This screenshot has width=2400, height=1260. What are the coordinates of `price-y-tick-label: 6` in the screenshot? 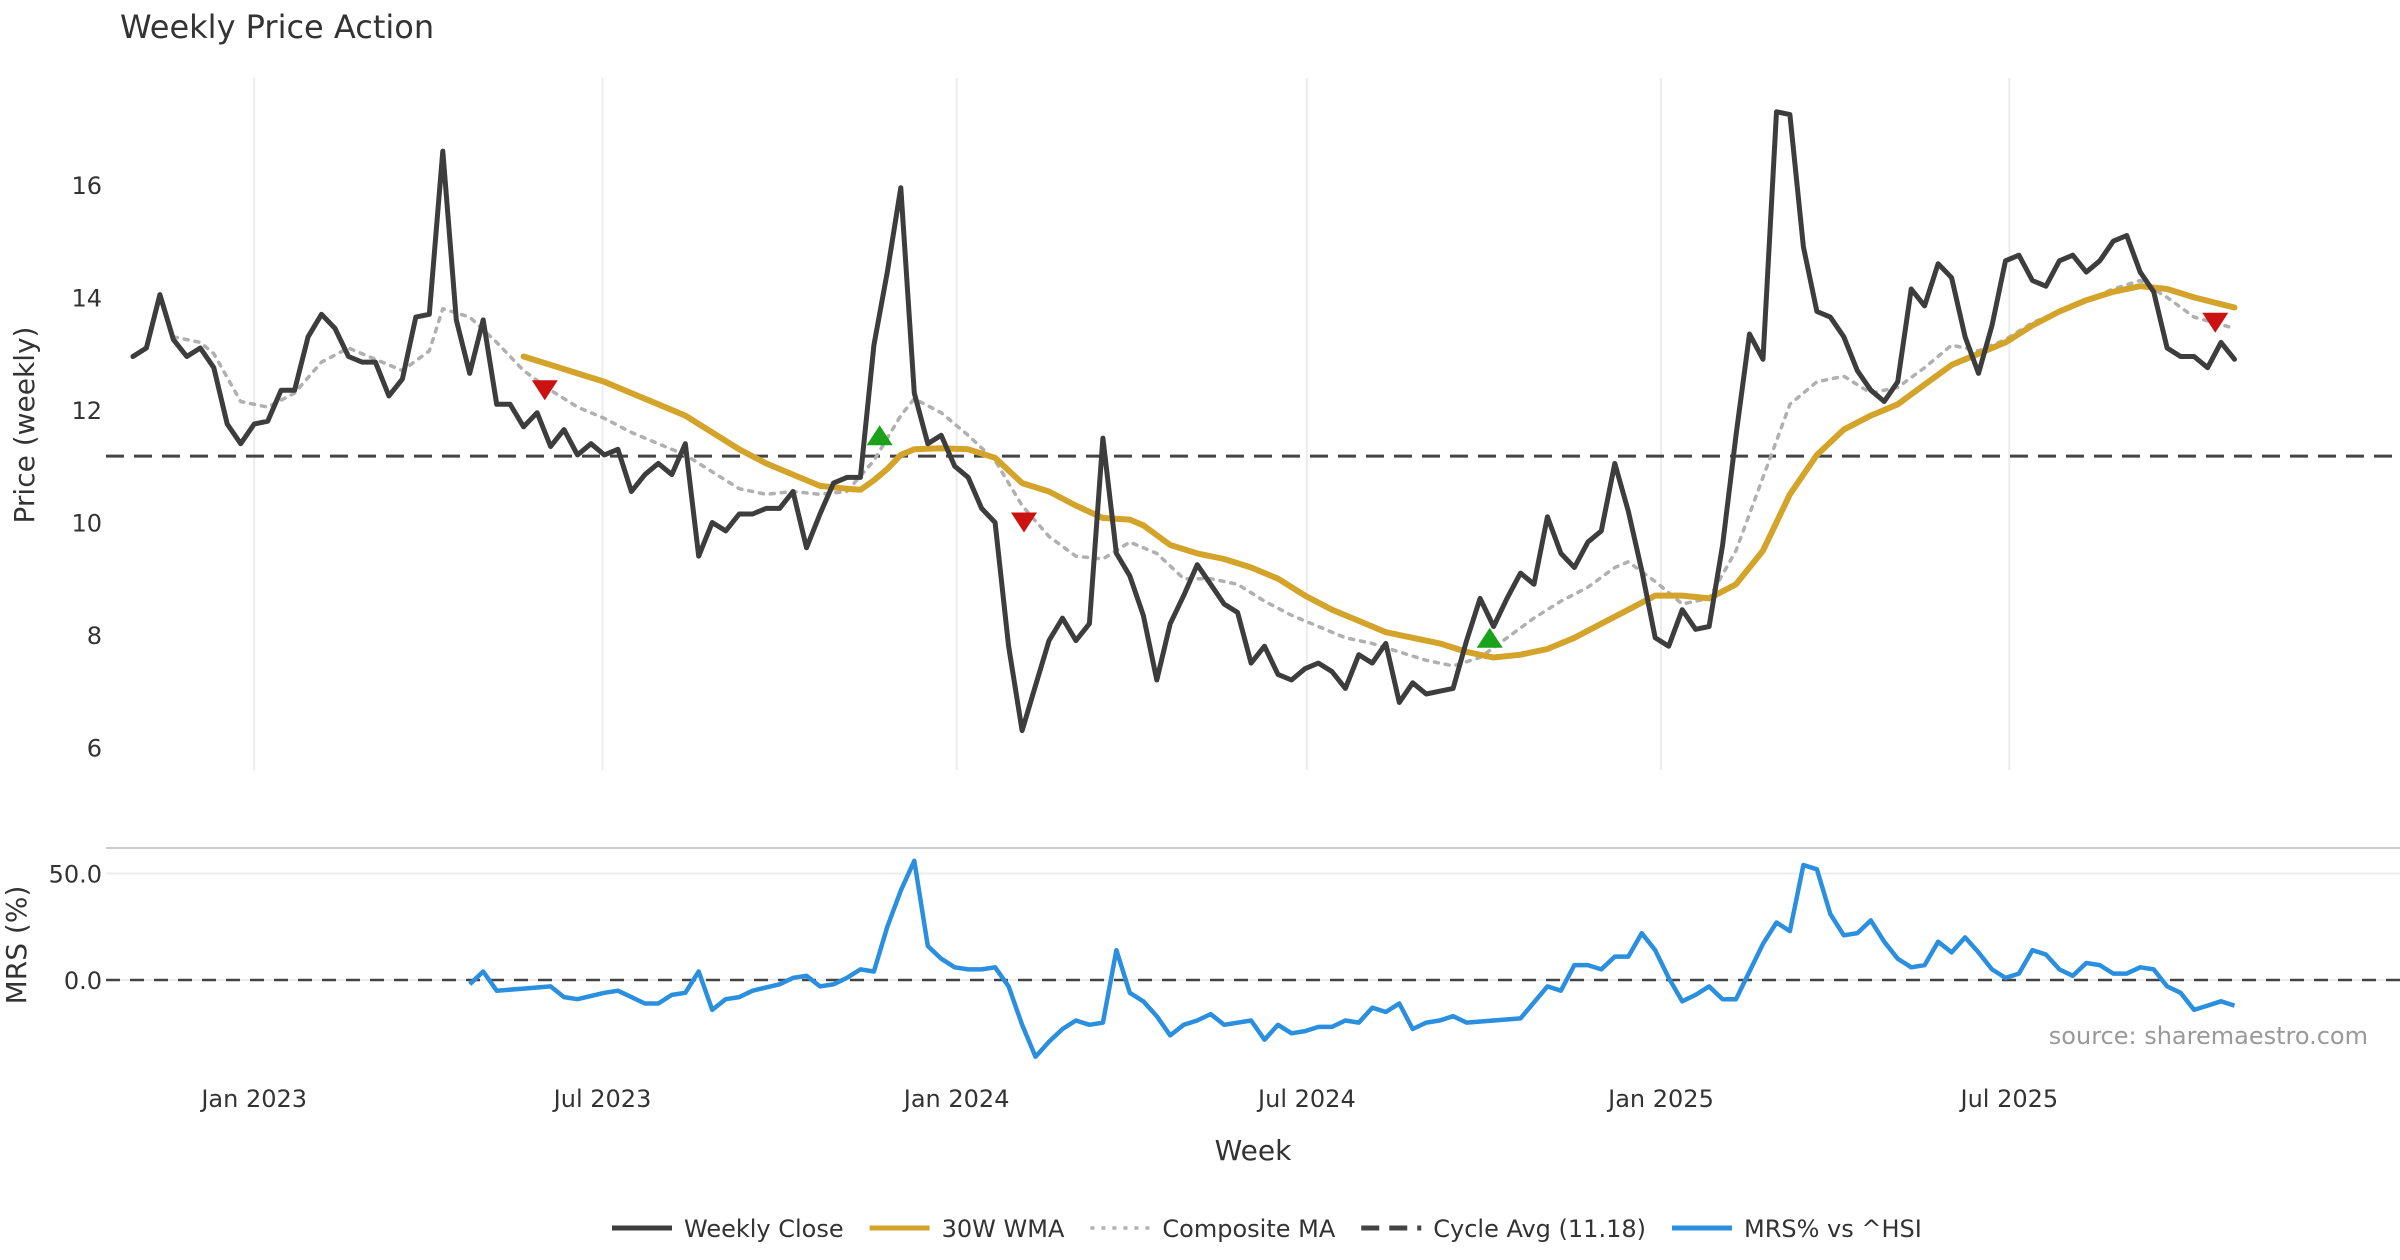 It's located at (94, 748).